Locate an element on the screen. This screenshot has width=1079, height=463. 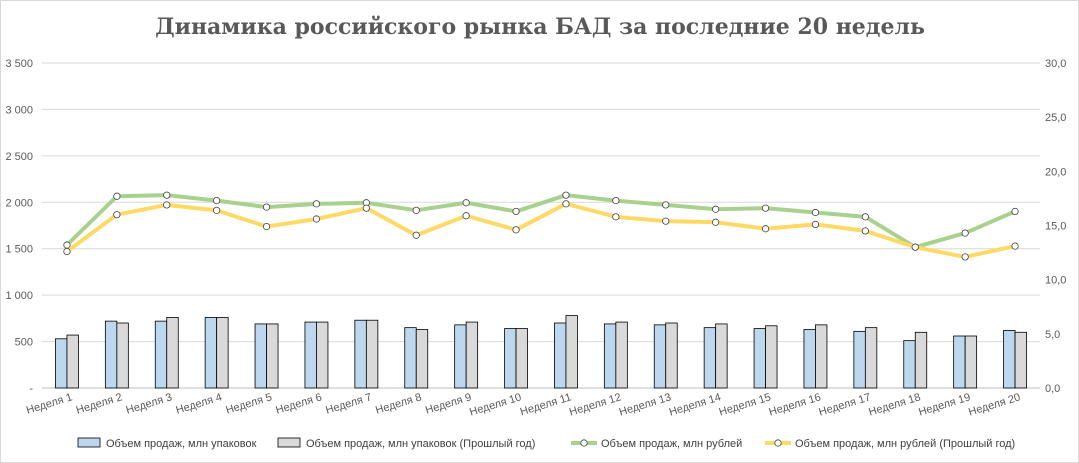
y-left-tick-label: 3 500 is located at coordinates (19, 64).